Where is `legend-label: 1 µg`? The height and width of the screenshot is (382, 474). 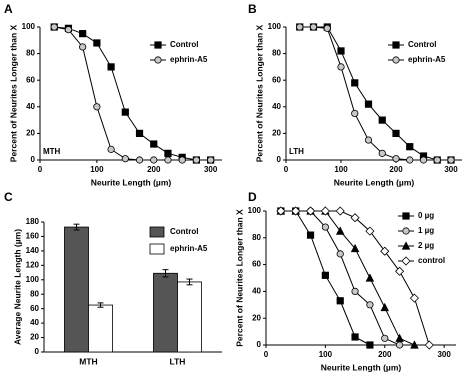 legend-label: 1 µg is located at coordinates (426, 230).